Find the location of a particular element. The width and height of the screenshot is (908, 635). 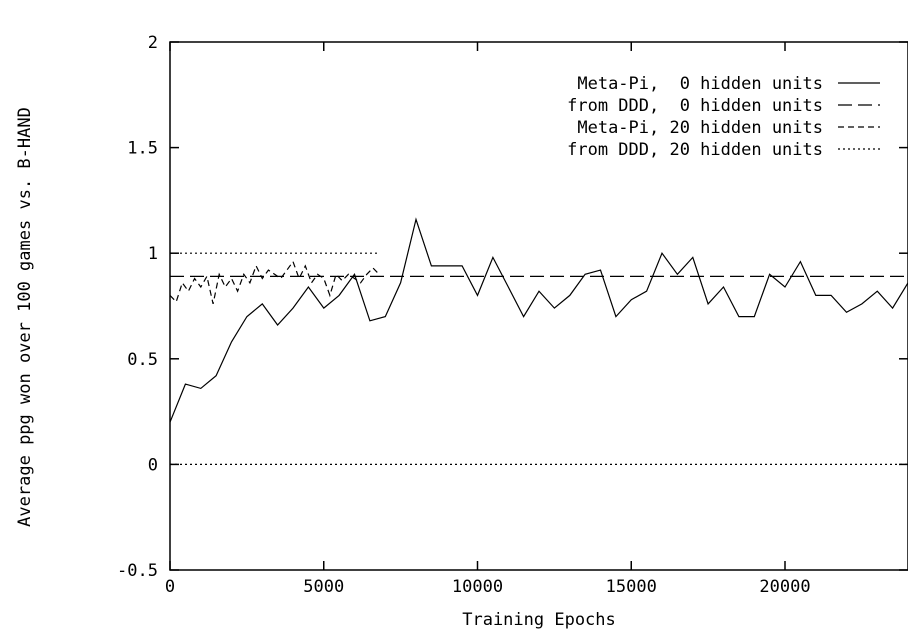

y-tick-label: 1.5 is located at coordinates (142, 149).